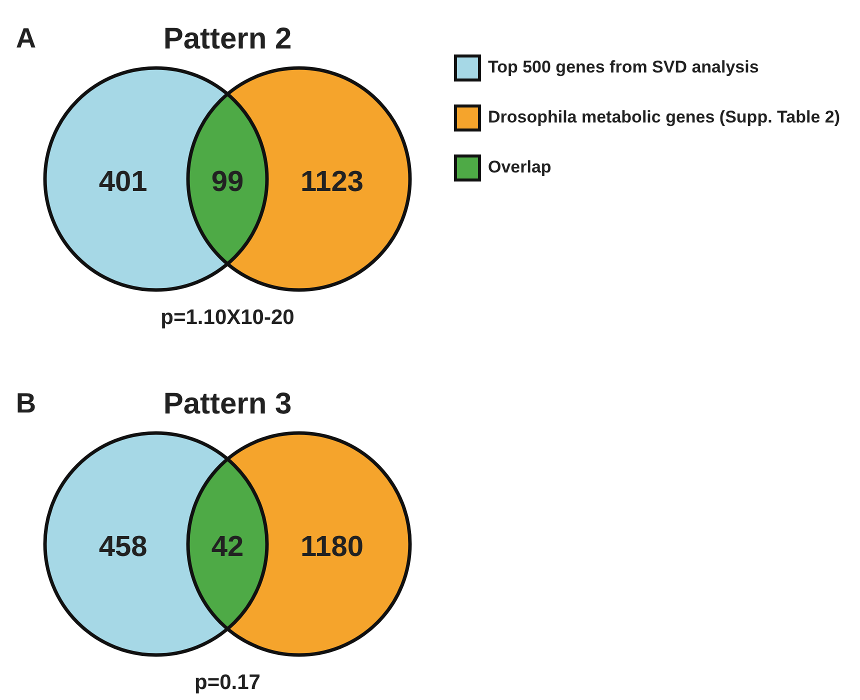 This screenshot has width=860, height=700. What do you see at coordinates (520, 167) in the screenshot?
I see `legend-label: Overlap` at bounding box center [520, 167].